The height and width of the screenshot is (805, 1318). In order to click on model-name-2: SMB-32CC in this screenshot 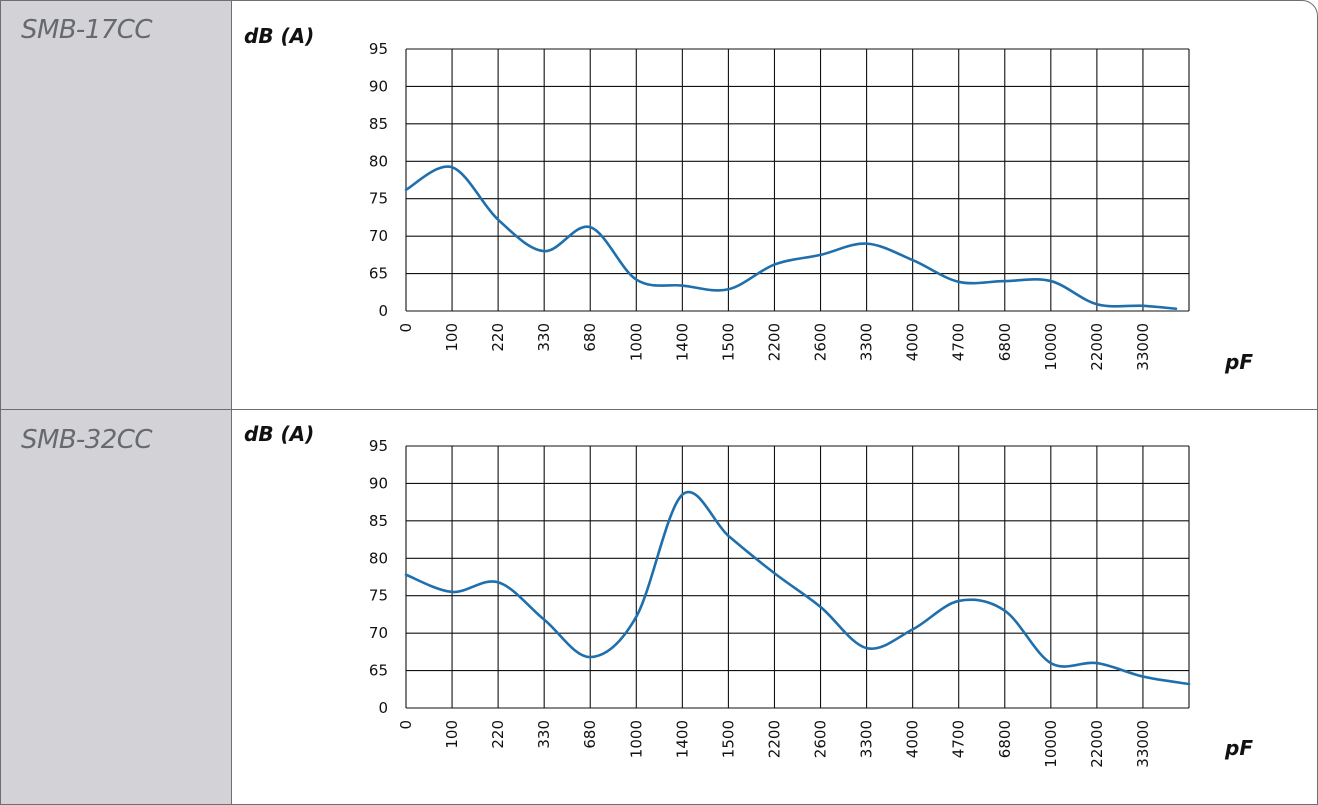, I will do `click(87, 440)`.